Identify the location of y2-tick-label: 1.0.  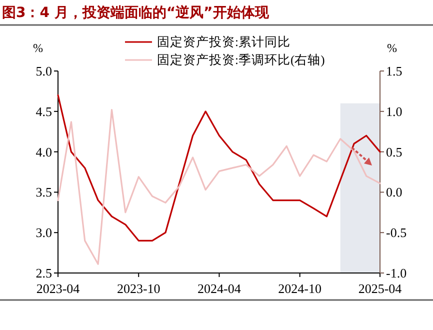
(394, 111).